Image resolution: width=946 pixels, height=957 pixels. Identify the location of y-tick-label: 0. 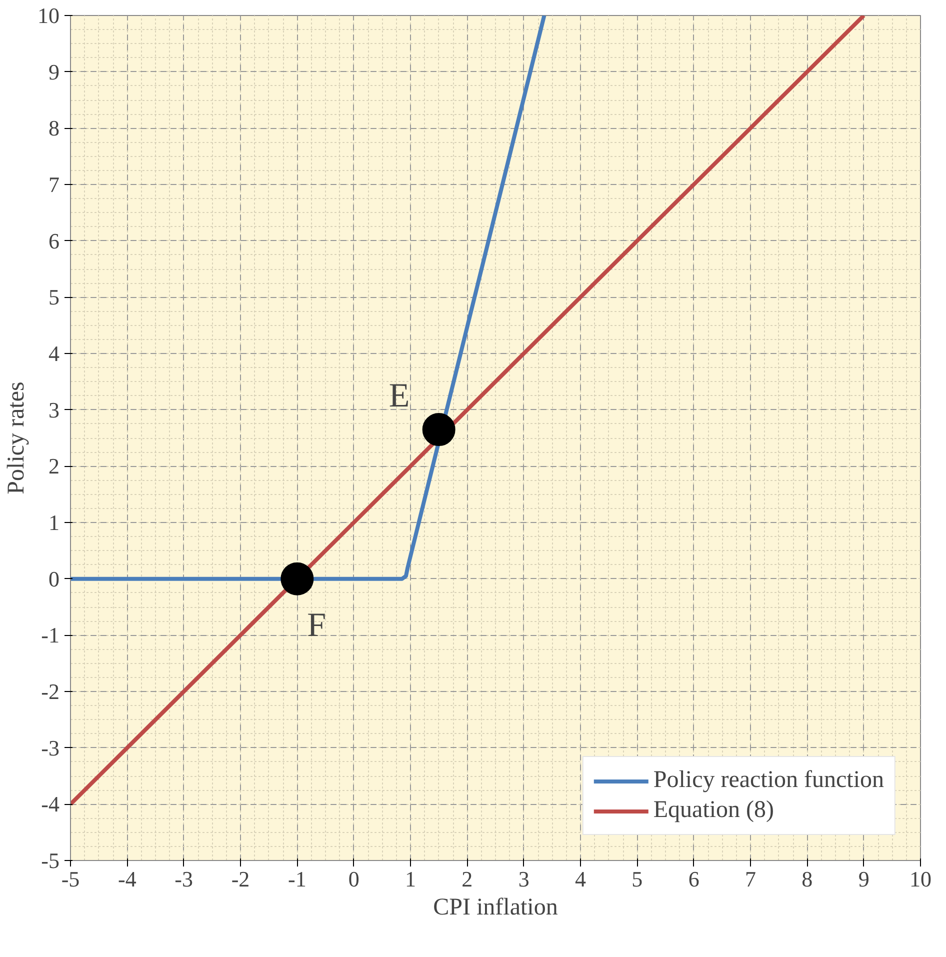
(54, 579).